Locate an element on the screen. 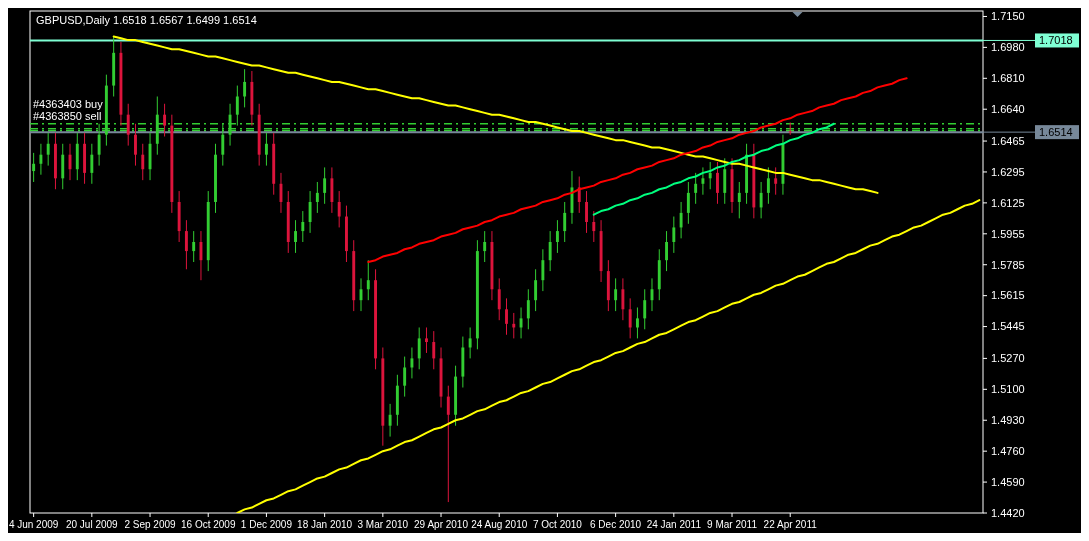 This screenshot has width=1089, height=541. y-tick-label: 1.7150 is located at coordinates (1008, 16).